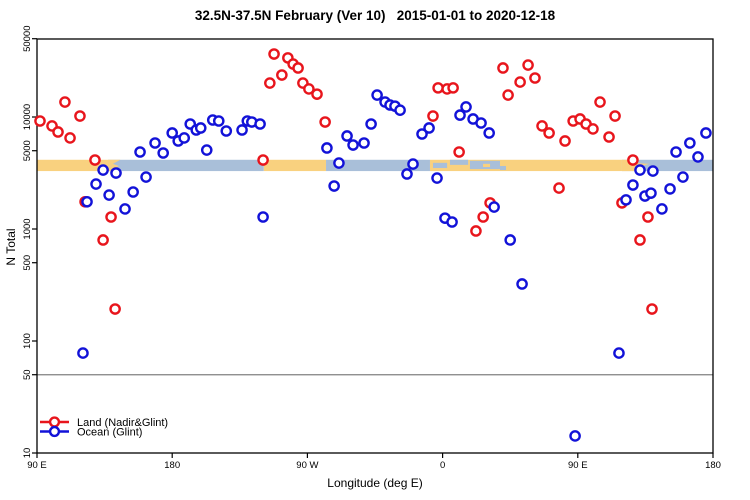 The width and height of the screenshot is (750, 500). Describe the element at coordinates (122, 423) in the screenshot. I see `legend-label: Land (Nadir&Glint)` at that location.